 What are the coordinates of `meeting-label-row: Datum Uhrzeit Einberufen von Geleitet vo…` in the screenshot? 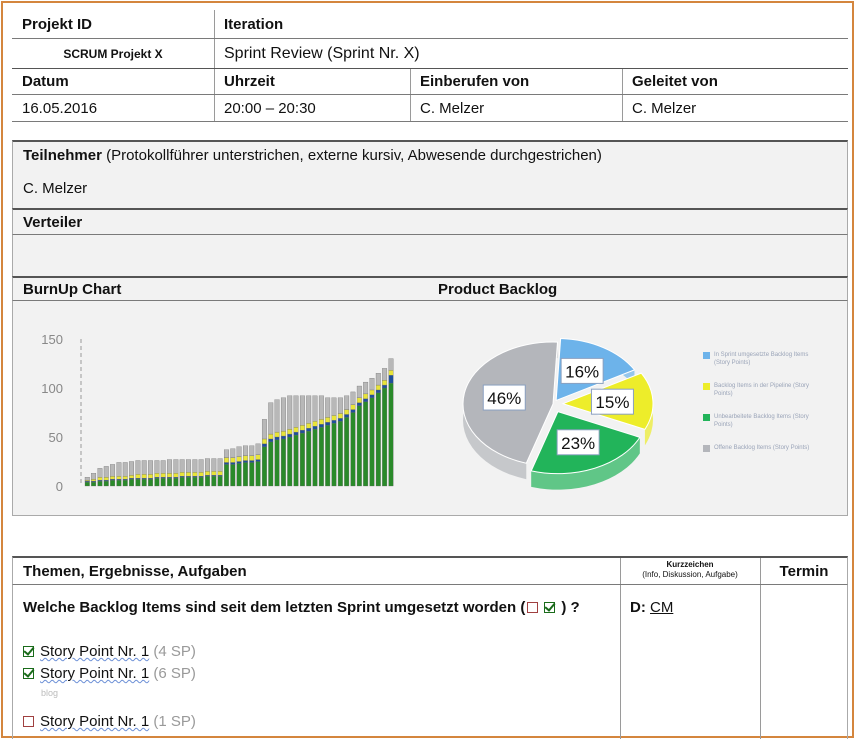 It's located at (430, 81).